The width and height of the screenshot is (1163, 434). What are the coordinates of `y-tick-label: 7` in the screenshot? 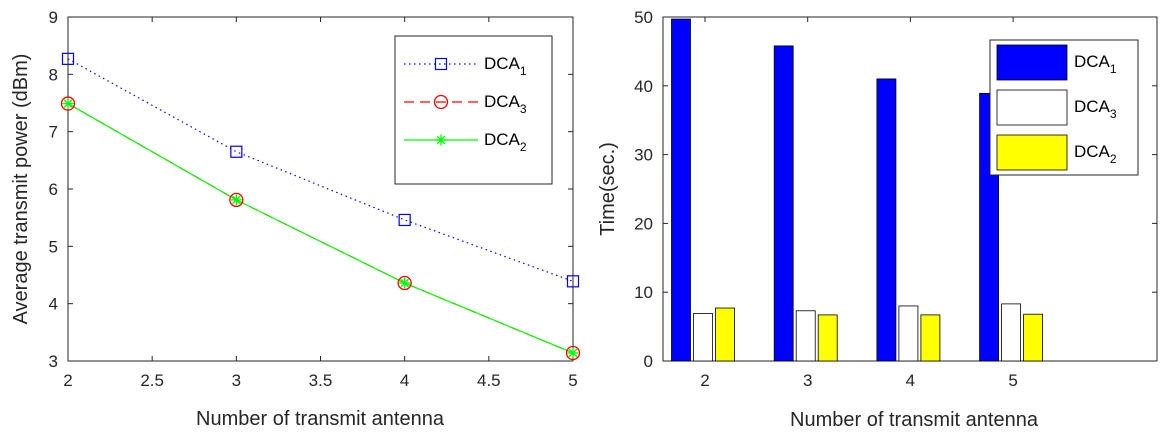 It's located at (53, 132).